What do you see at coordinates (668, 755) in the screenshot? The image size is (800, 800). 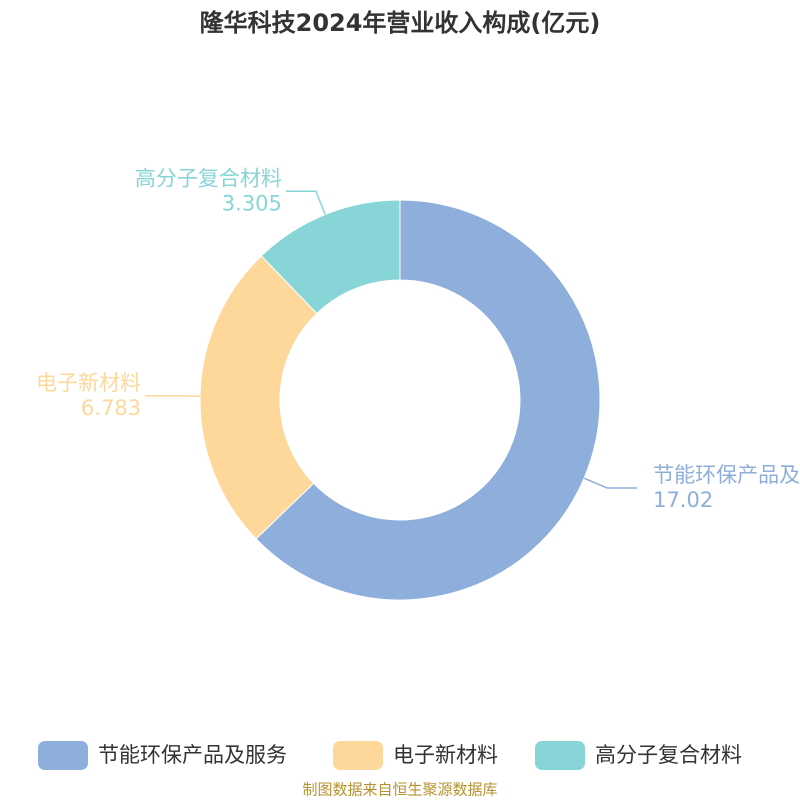 I see `legend-label: 高分子复合材料` at bounding box center [668, 755].